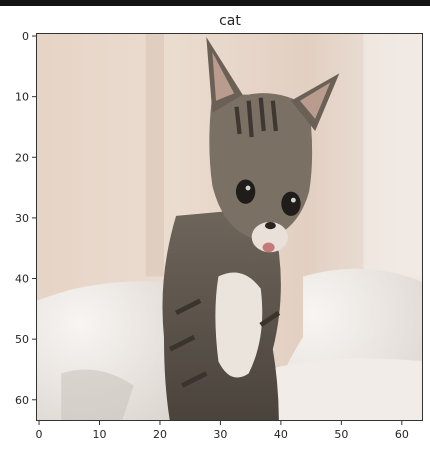 This screenshot has width=430, height=451. I want to click on cat-ear-left-inner, so click(223, 76).